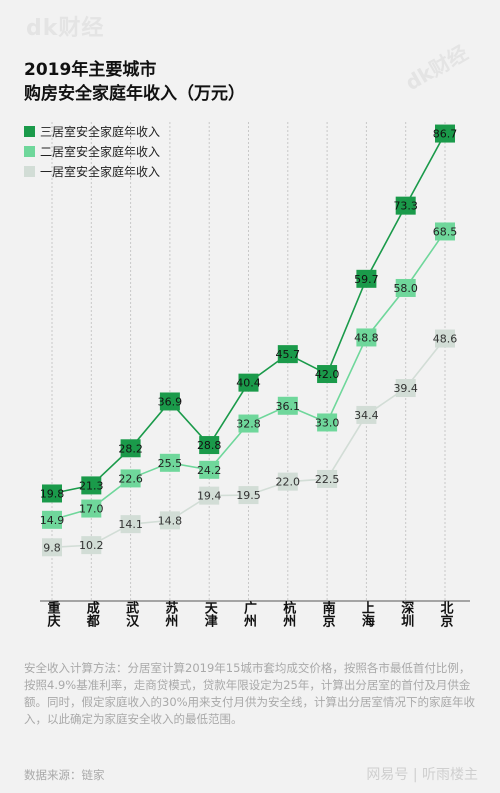 The height and width of the screenshot is (793, 500). I want to click on x-tick-label: 南京, so click(328, 614).